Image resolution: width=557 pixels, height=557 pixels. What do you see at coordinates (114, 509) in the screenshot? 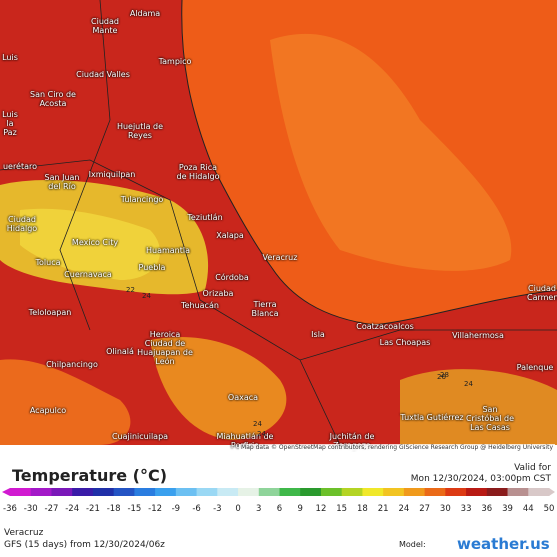
I see `scale-label: -18` at bounding box center [114, 509].